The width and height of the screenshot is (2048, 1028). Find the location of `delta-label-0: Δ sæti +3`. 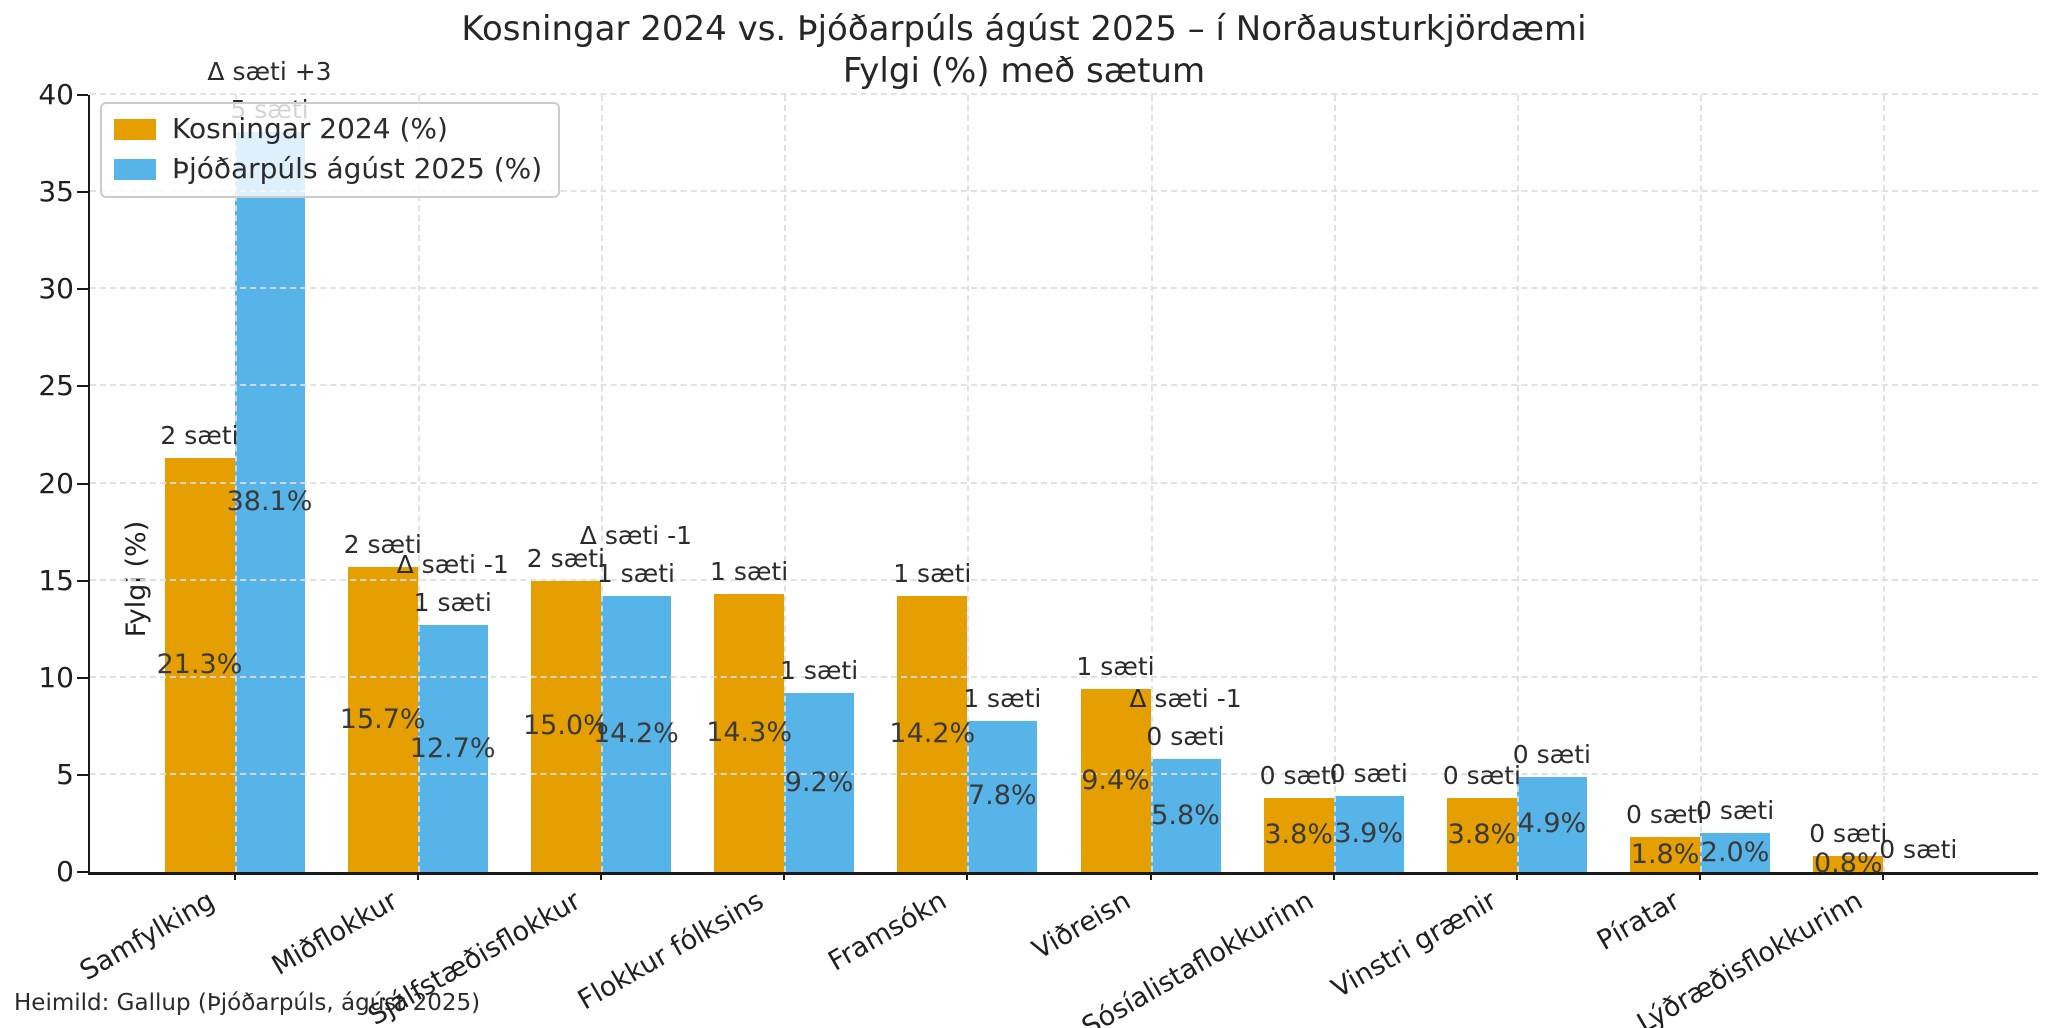

delta-label-0: Δ sæti +3 is located at coordinates (269, 71).